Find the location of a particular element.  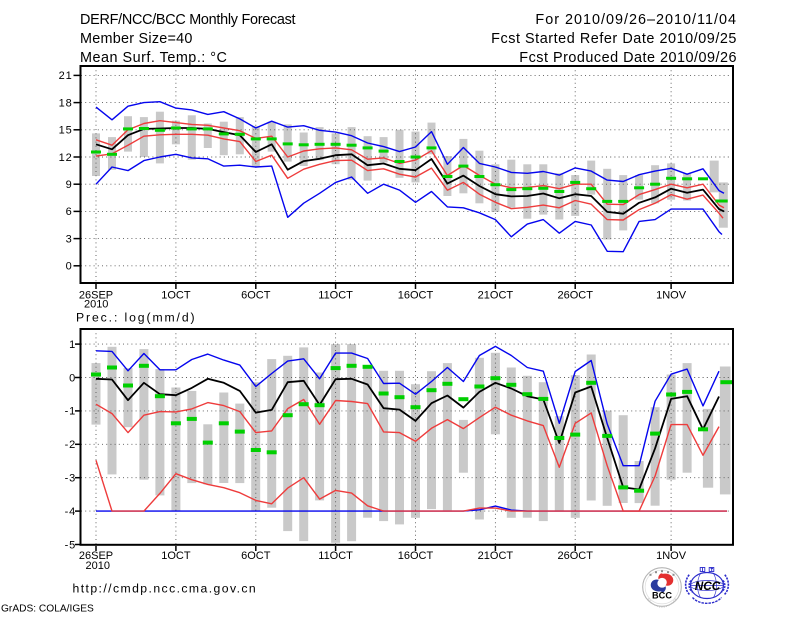

svg-text: Prec.: log(mm/d) is located at coordinates (136, 318).